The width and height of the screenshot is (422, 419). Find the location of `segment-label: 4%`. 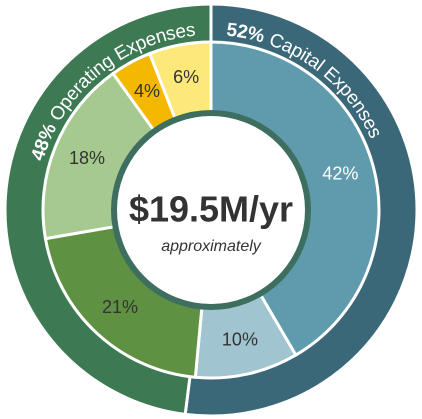

segment-label: 4% is located at coordinates (147, 91).